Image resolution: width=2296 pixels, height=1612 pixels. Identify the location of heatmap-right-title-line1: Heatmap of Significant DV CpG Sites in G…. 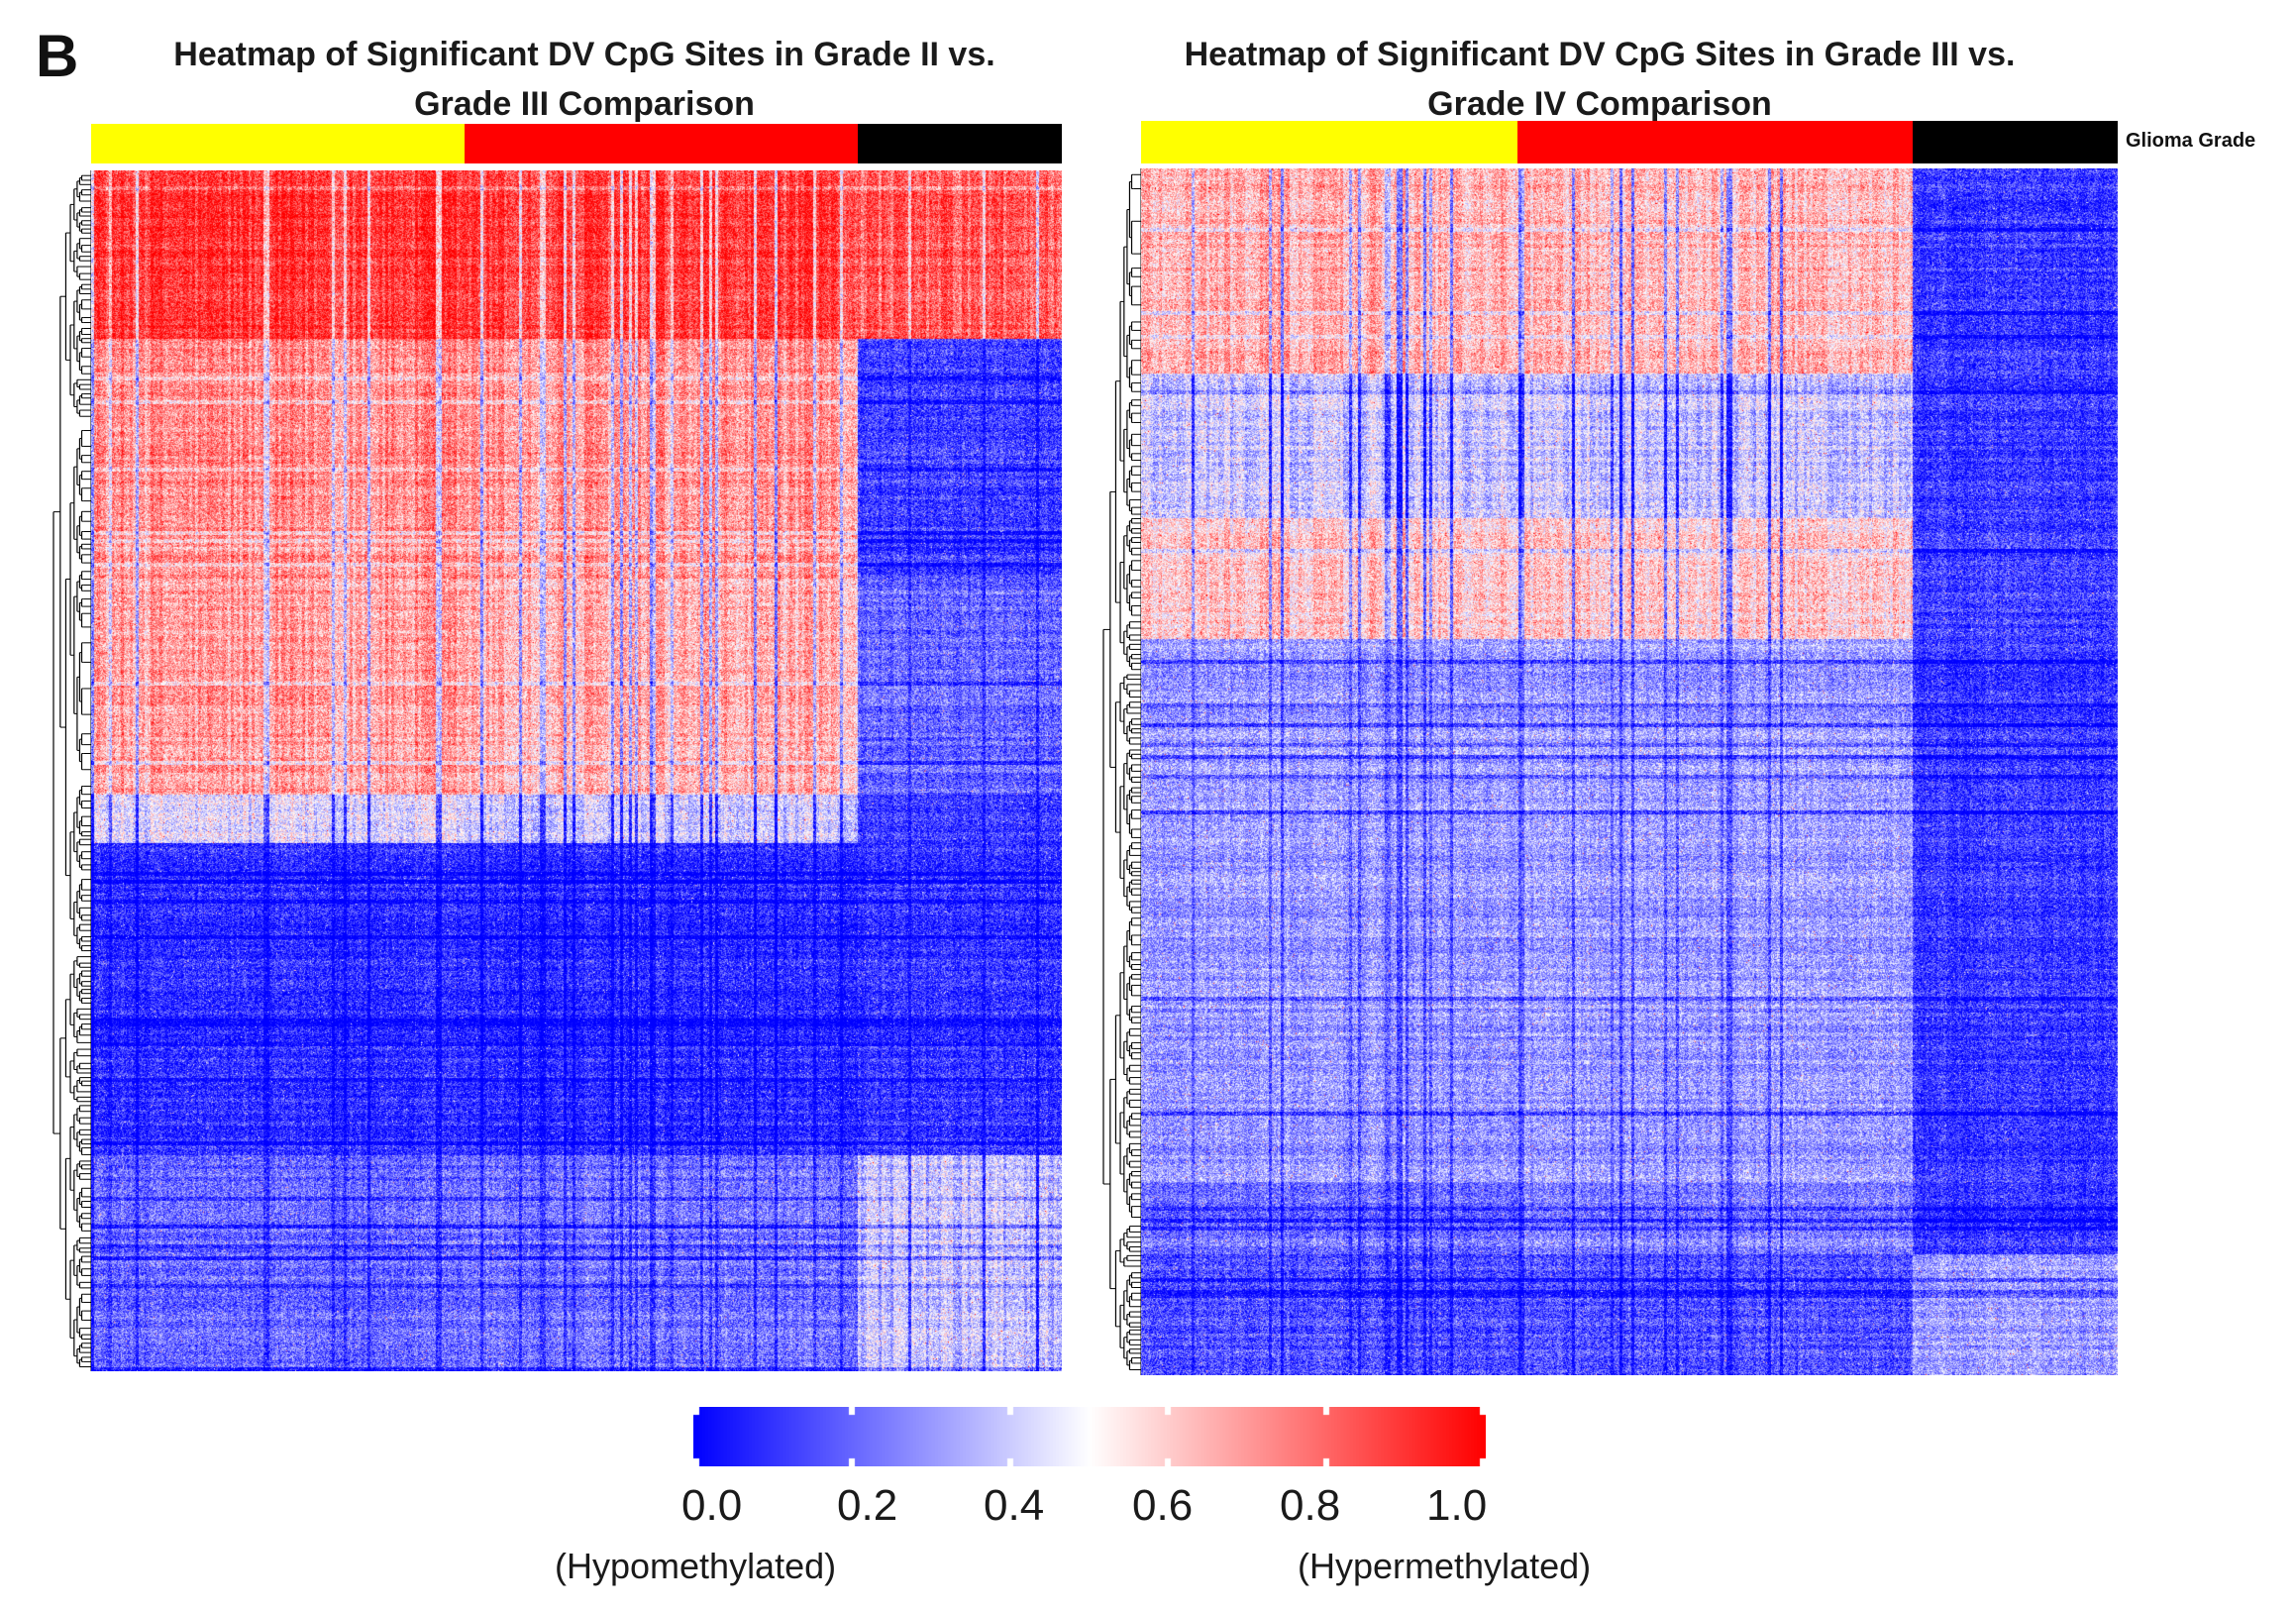
(1600, 55).